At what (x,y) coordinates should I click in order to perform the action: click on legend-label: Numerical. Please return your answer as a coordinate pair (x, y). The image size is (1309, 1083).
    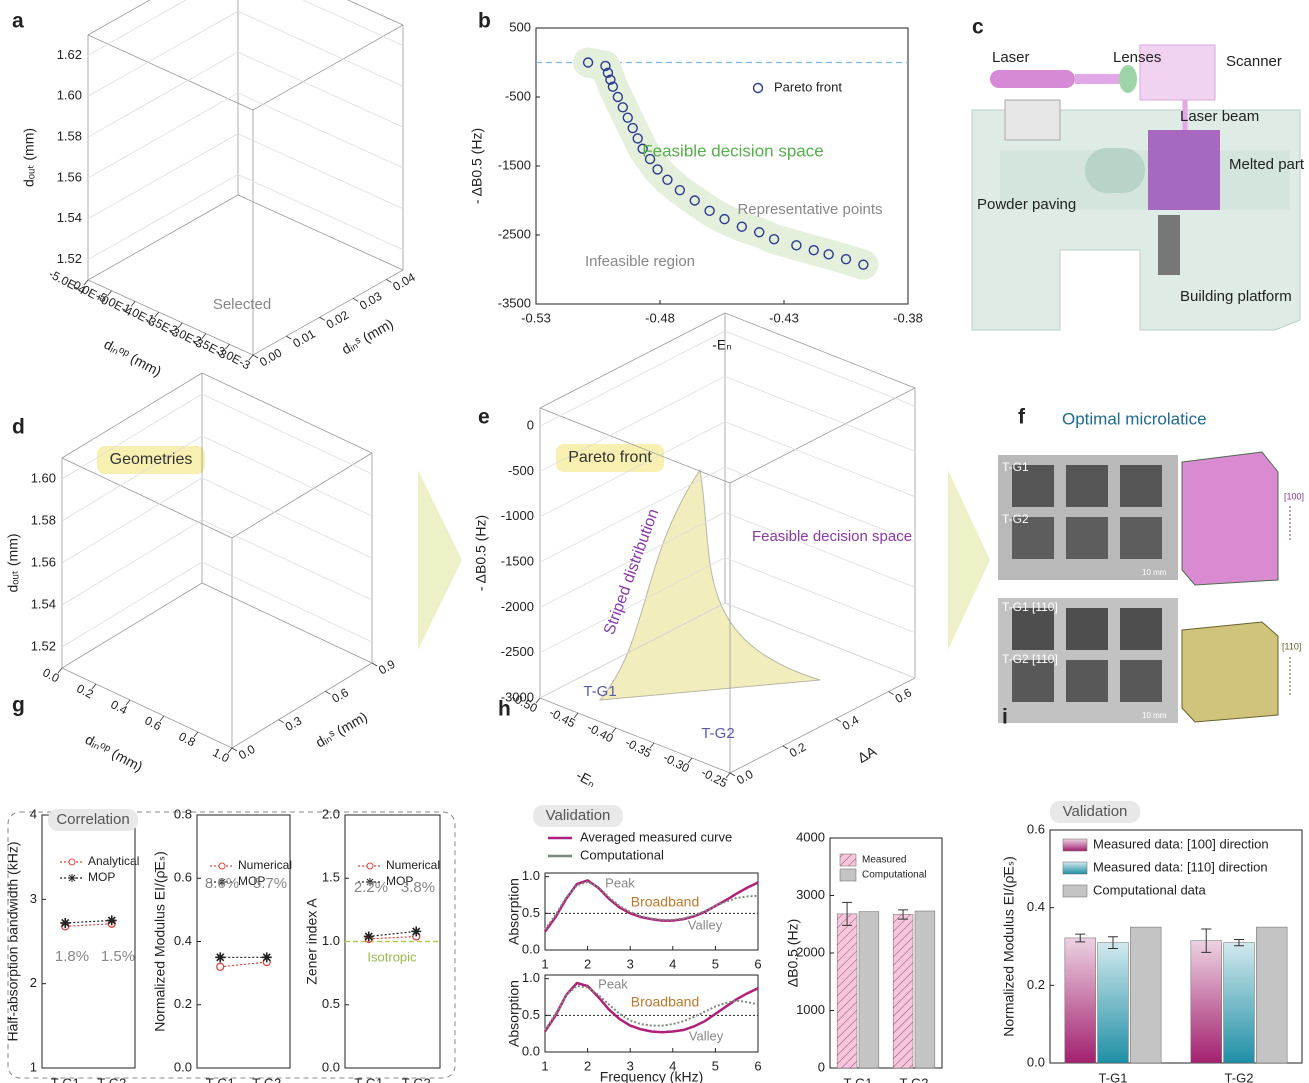
    Looking at the image, I should click on (265, 865).